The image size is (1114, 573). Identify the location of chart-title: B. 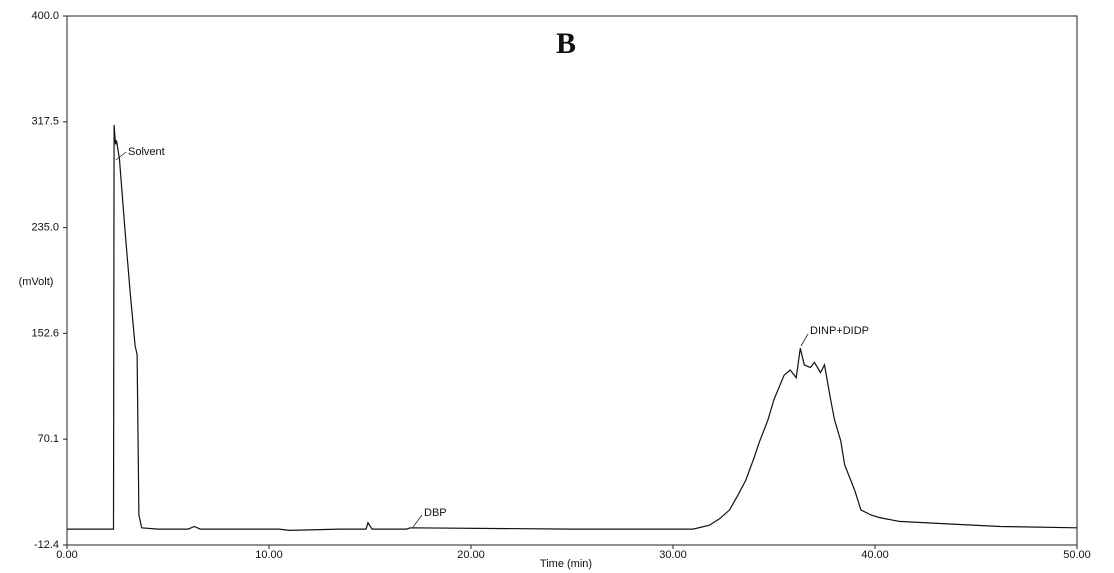
(566, 43).